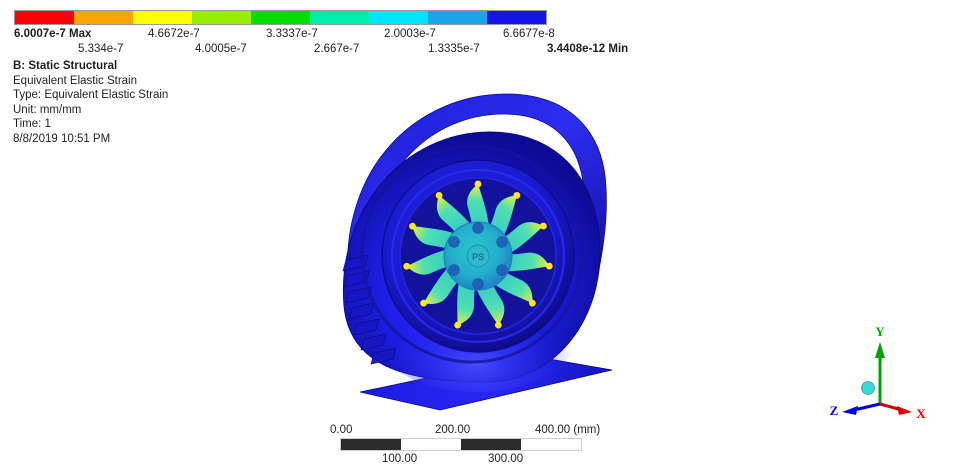 The height and width of the screenshot is (468, 960). I want to click on axis-triad: Y X Z, so click(873, 376).